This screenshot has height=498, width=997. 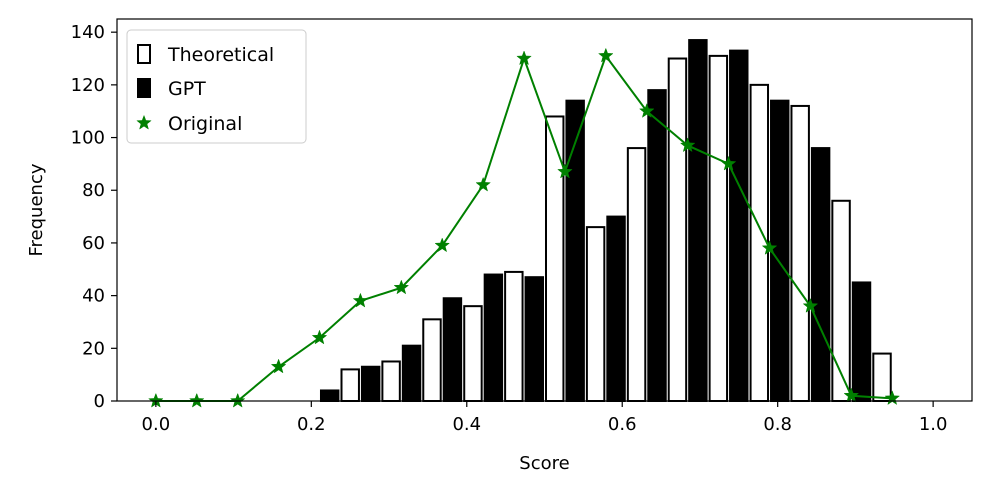 I want to click on x-tick-label: 0.6, so click(x=622, y=424).